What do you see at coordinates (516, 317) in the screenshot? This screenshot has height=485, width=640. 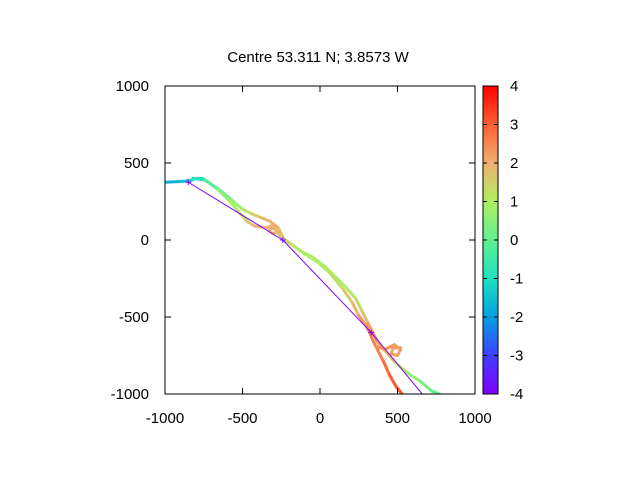 I see `colorbar-tick-label: -2` at bounding box center [516, 317].